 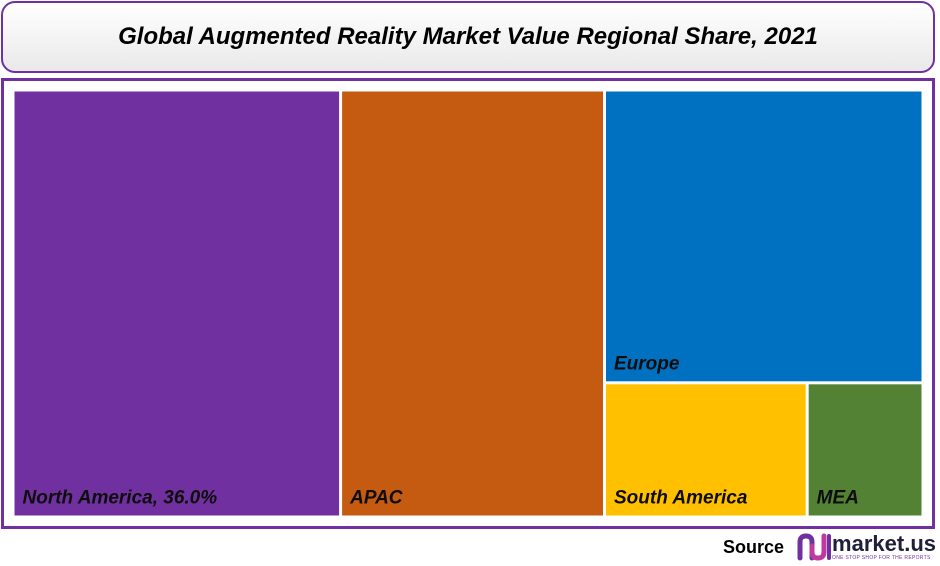 What do you see at coordinates (681, 498) in the screenshot?
I see `tile-label-south-america: South America` at bounding box center [681, 498].